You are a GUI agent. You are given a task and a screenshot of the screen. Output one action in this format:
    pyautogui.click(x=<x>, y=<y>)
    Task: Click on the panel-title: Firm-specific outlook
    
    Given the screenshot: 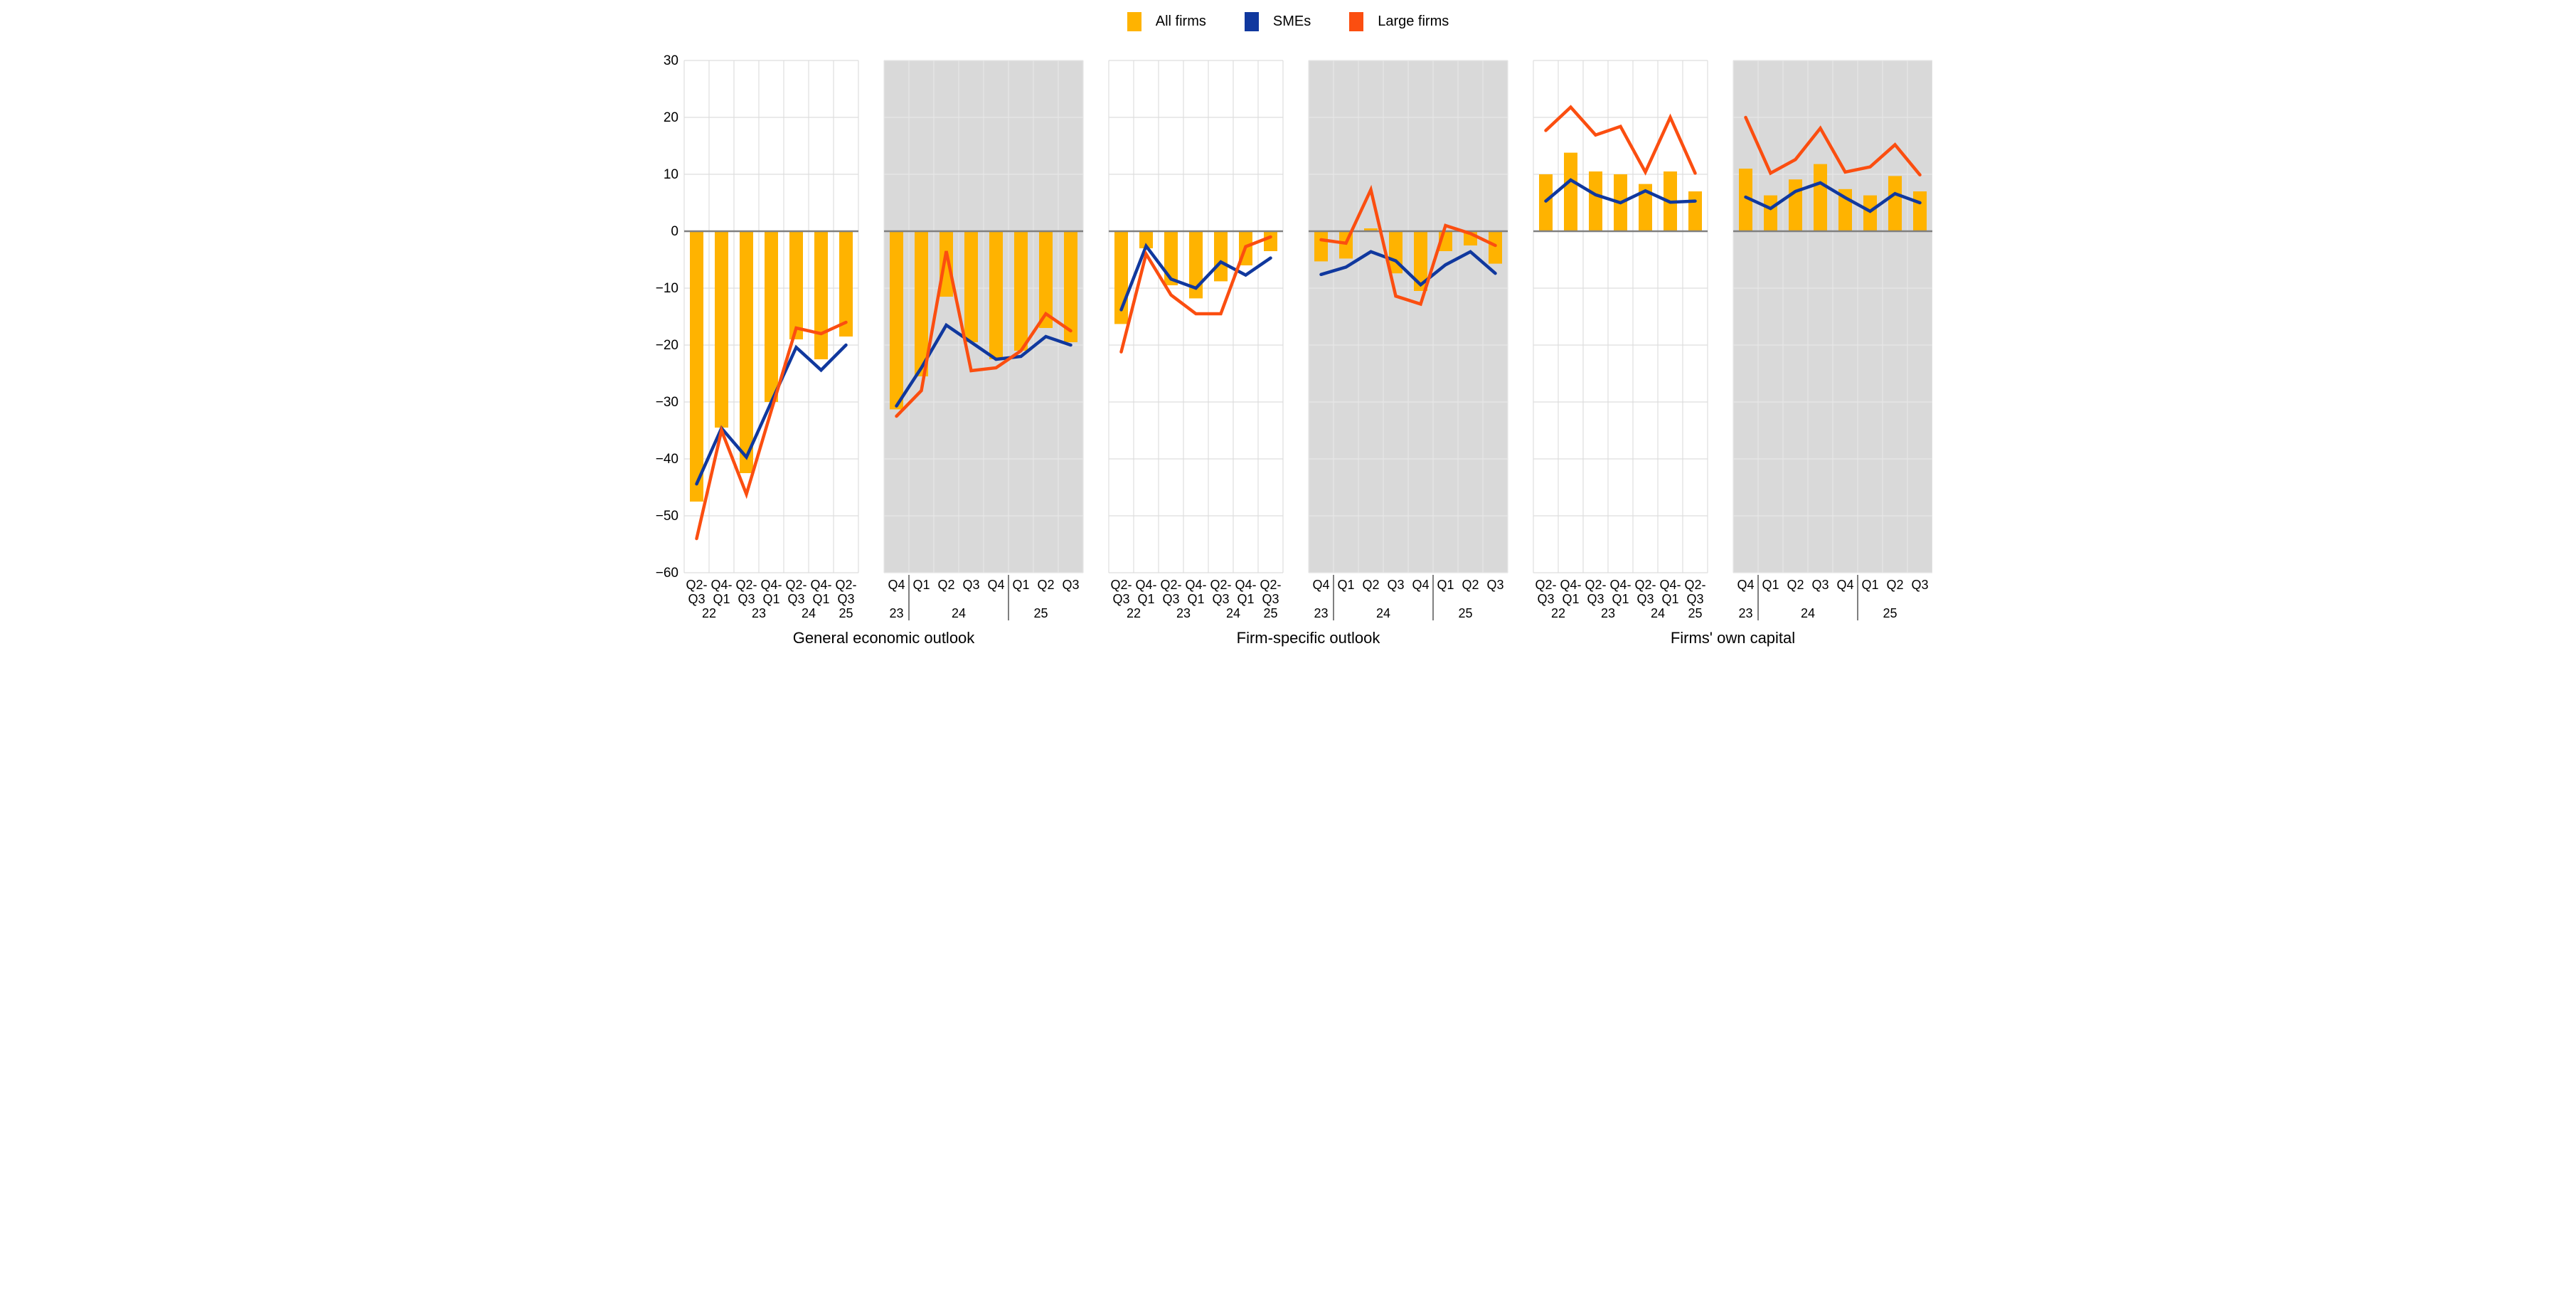 What is the action you would take?
    pyautogui.click(x=1308, y=638)
    